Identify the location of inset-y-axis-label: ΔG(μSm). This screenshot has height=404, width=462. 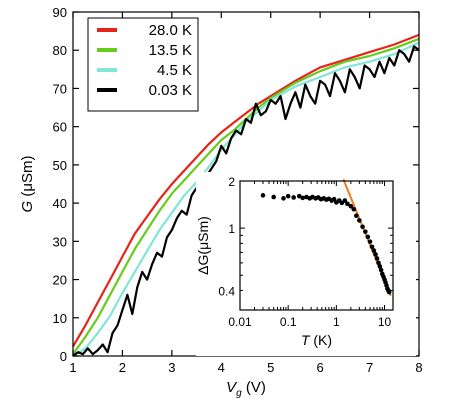
(203, 245).